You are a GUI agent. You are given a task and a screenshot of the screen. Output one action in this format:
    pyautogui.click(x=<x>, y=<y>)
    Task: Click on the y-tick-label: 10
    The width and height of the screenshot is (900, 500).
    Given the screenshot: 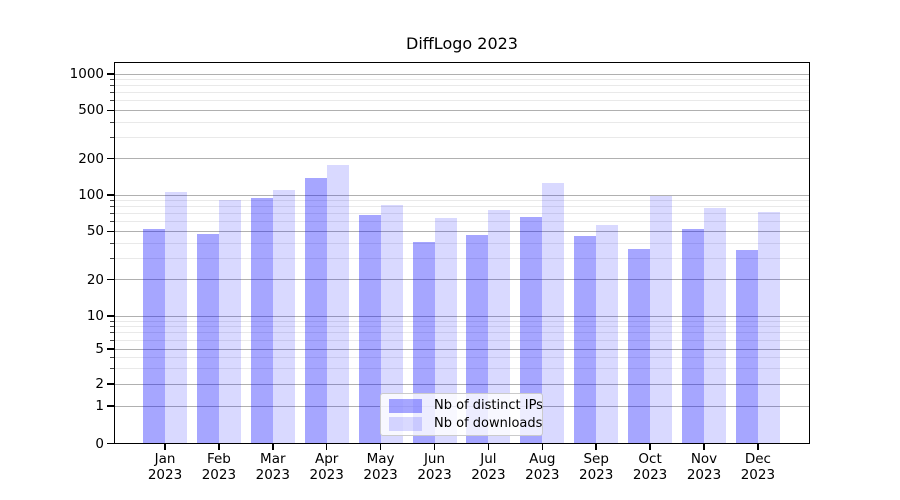 What is the action you would take?
    pyautogui.click(x=95, y=316)
    